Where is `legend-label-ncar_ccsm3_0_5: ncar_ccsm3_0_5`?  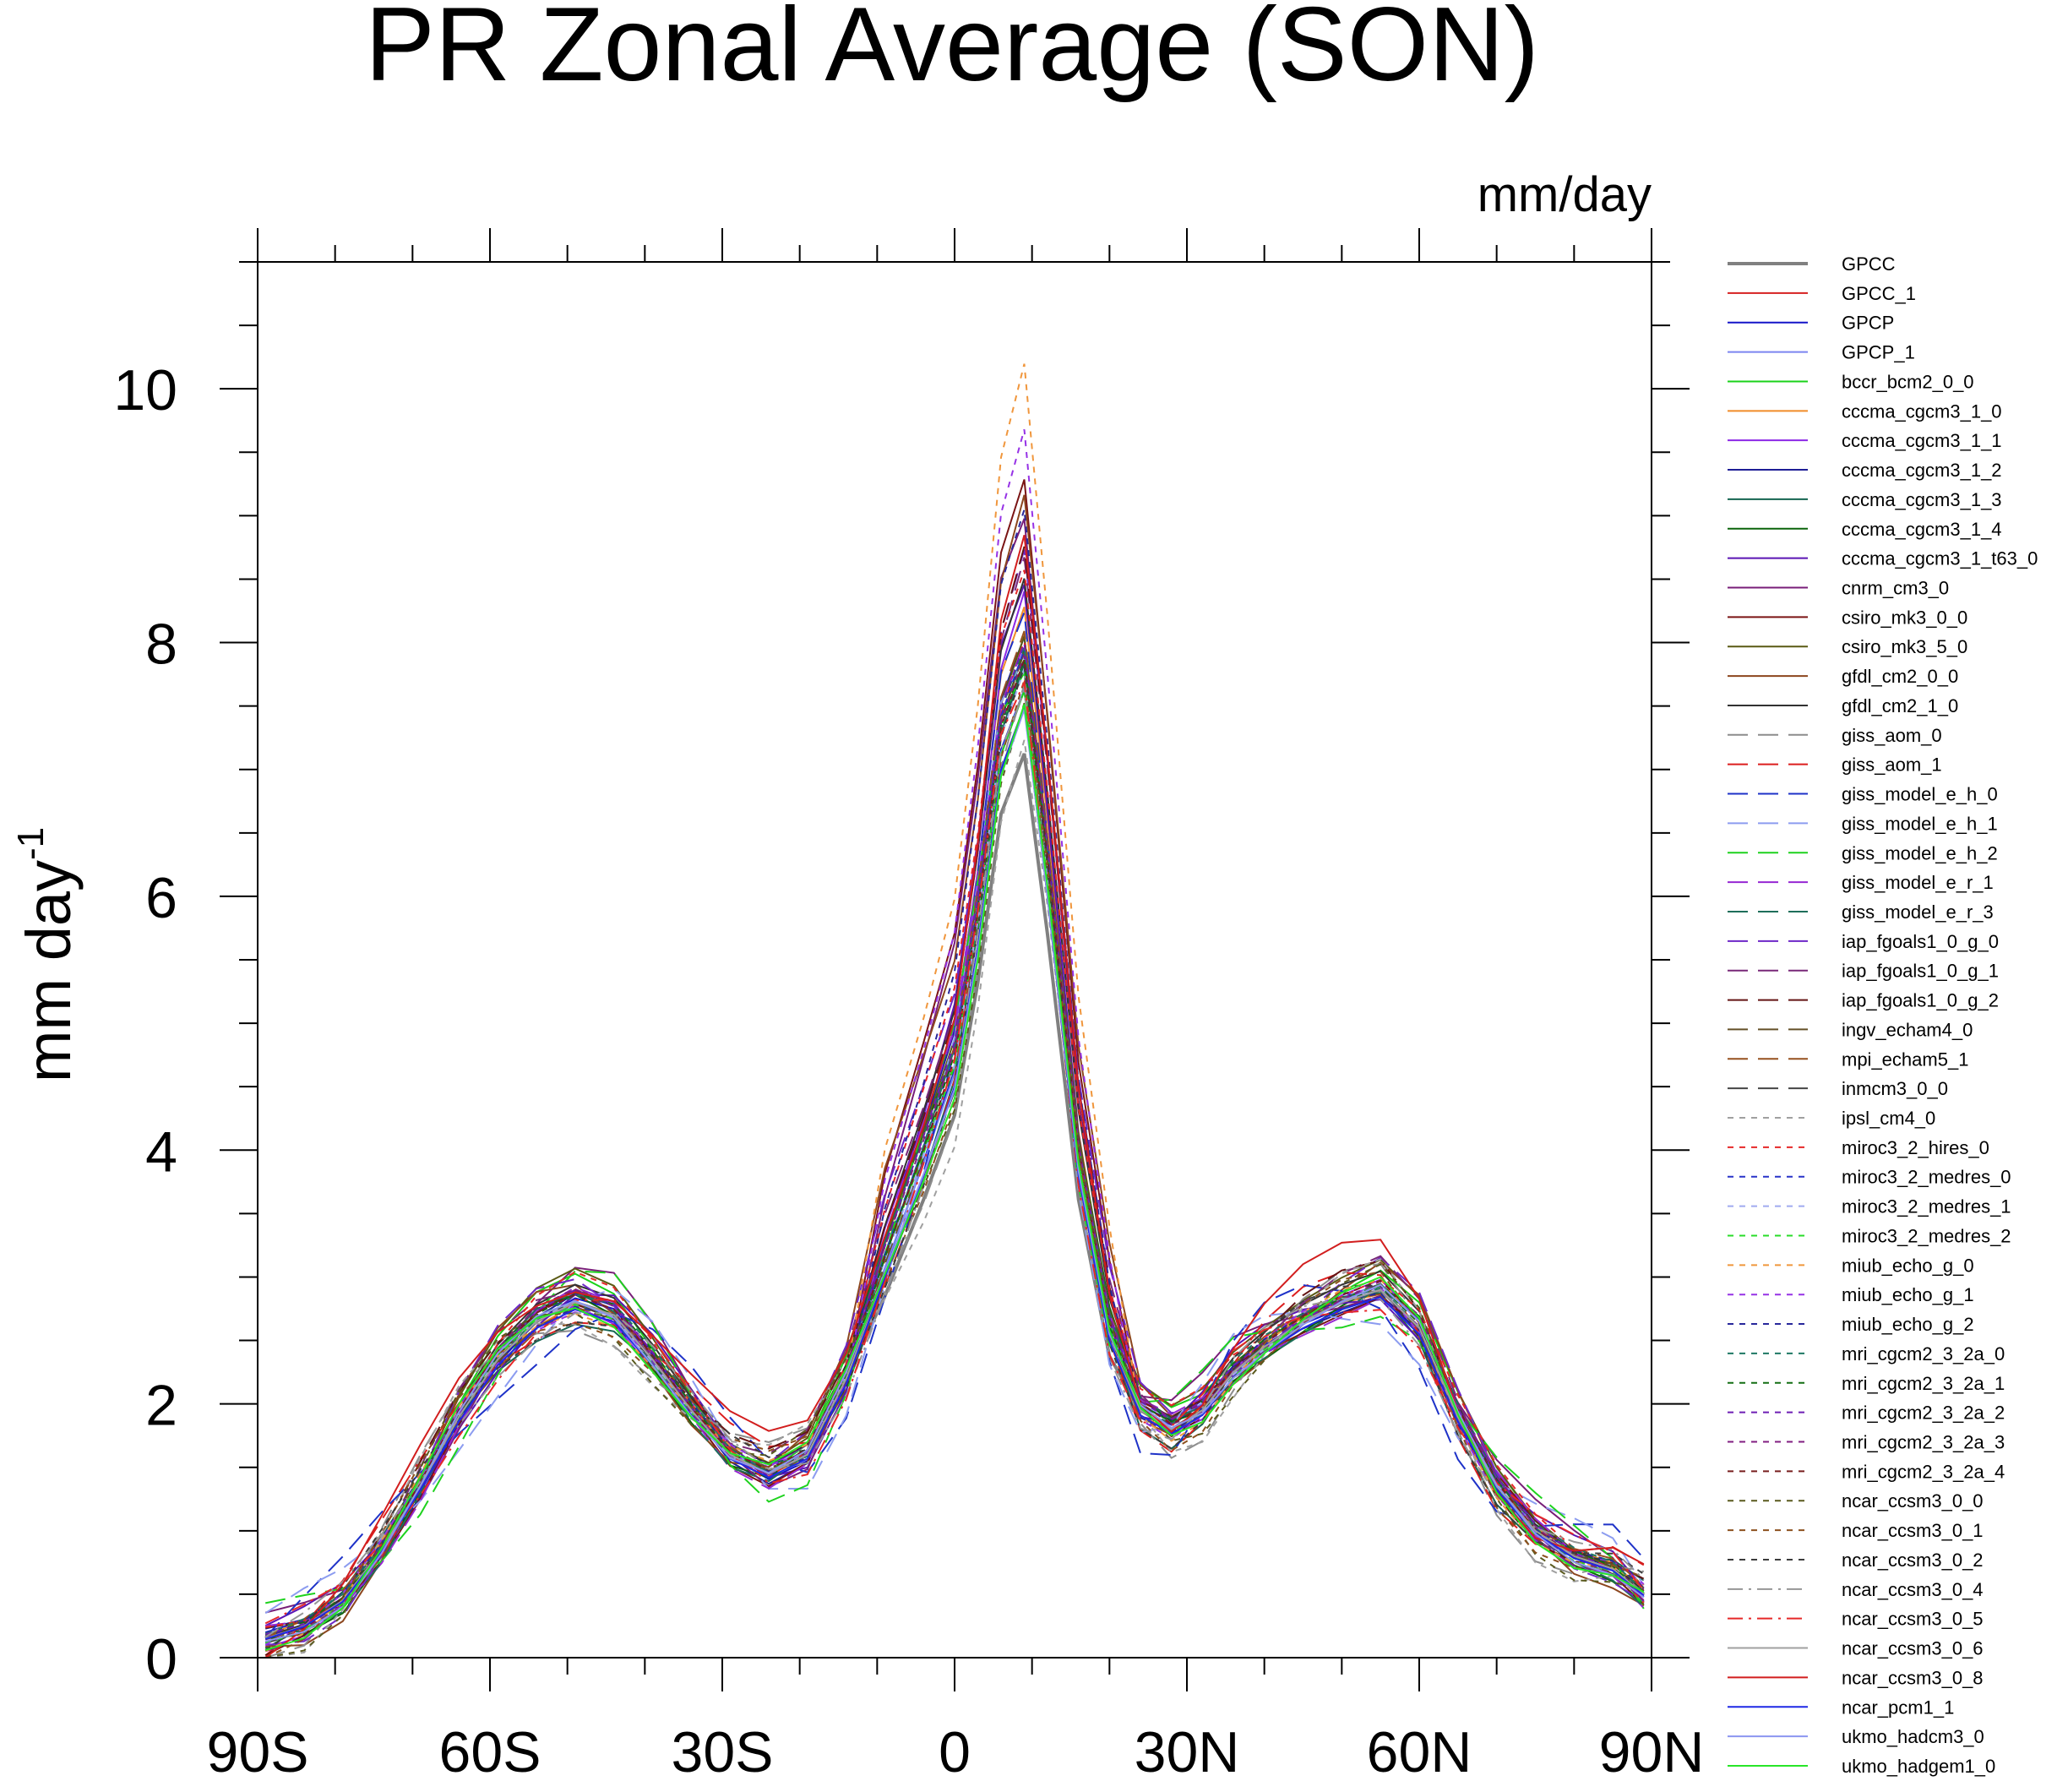
legend-label-ncar_ccsm3_0_5: ncar_ccsm3_0_5 is located at coordinates (1913, 1619).